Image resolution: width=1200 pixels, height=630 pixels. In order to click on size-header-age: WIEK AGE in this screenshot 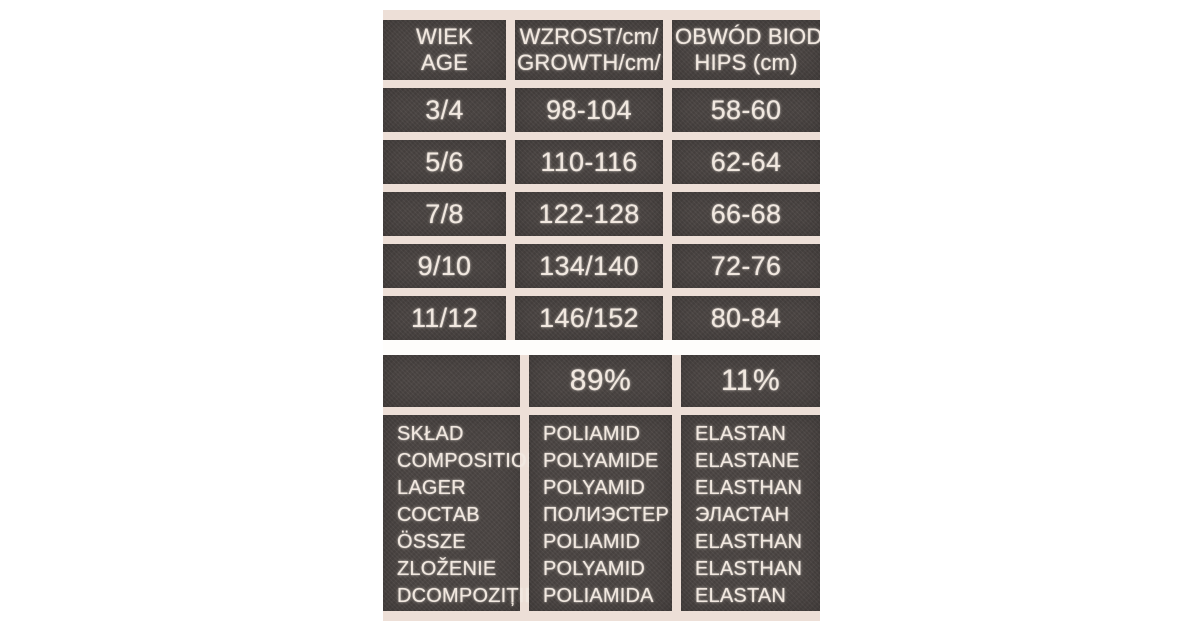, I will do `click(444, 50)`.